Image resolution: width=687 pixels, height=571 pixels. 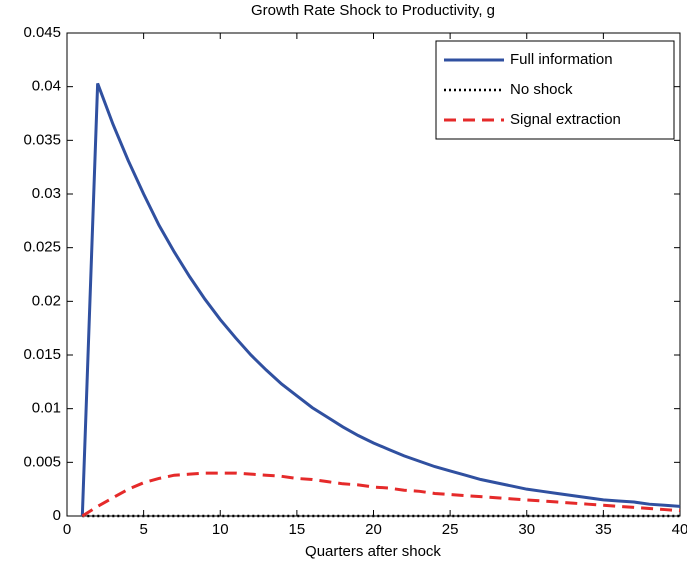 I want to click on y-tick-label: 0.015, so click(x=42, y=354).